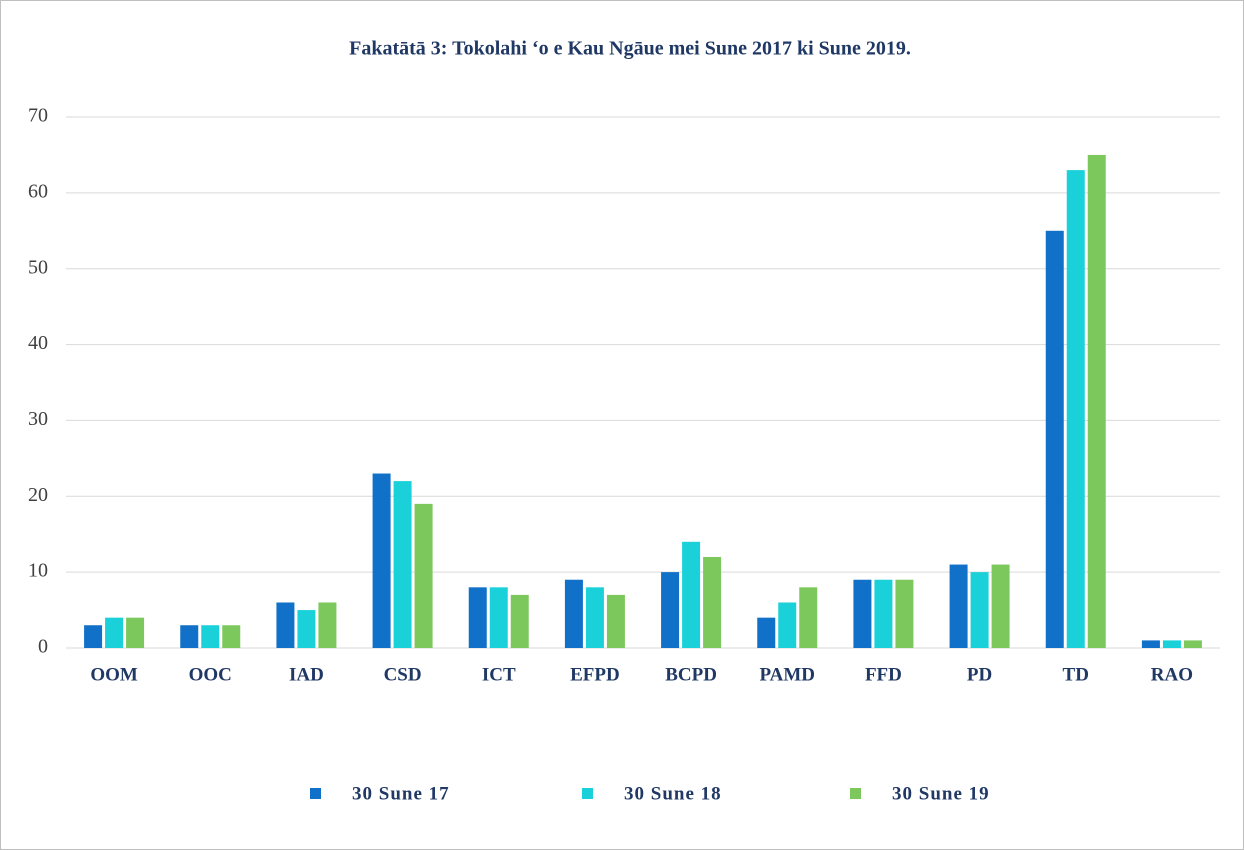 The image size is (1244, 850). What do you see at coordinates (595, 674) in the screenshot?
I see `x-tick-label: EFPD` at bounding box center [595, 674].